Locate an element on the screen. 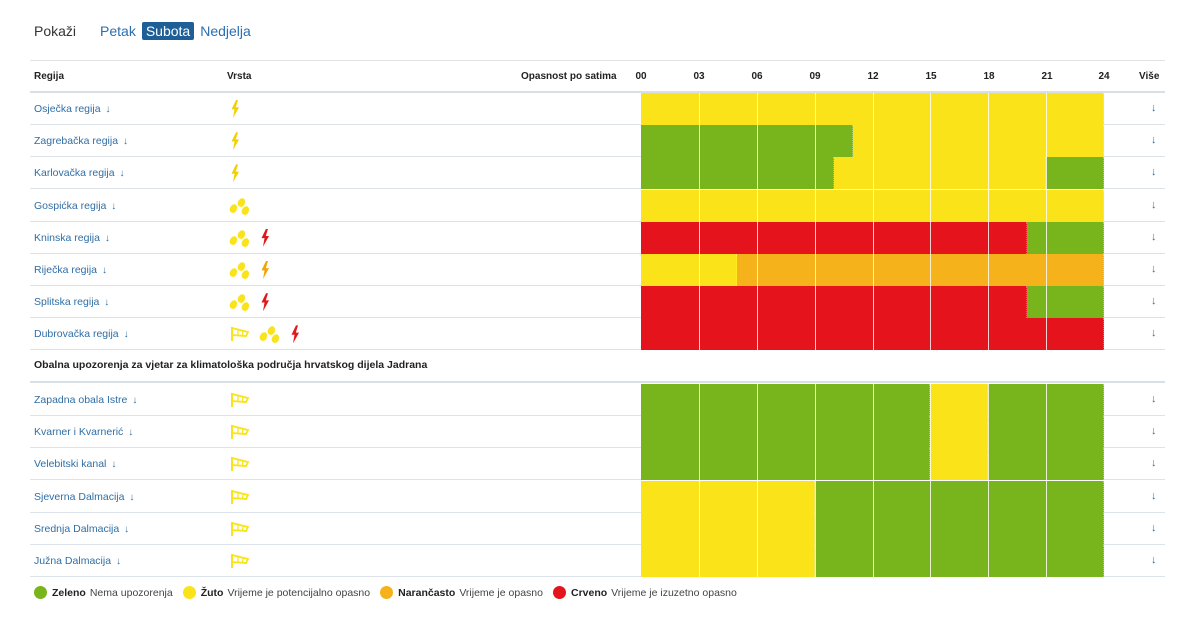 This screenshot has width=1200, height=617. region-link: Zagrebačka regija ↓ is located at coordinates (81, 141).